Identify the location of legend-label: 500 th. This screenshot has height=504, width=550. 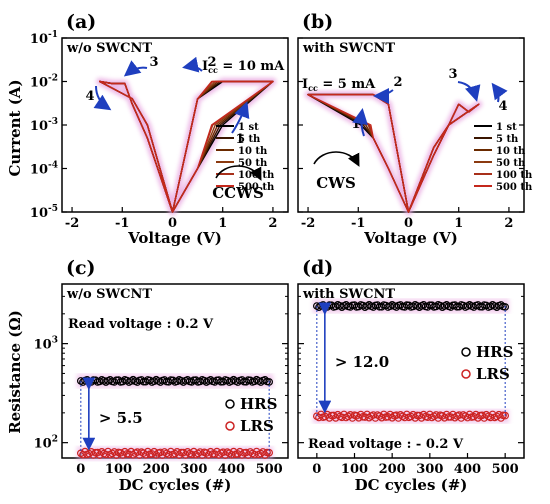
(256, 187).